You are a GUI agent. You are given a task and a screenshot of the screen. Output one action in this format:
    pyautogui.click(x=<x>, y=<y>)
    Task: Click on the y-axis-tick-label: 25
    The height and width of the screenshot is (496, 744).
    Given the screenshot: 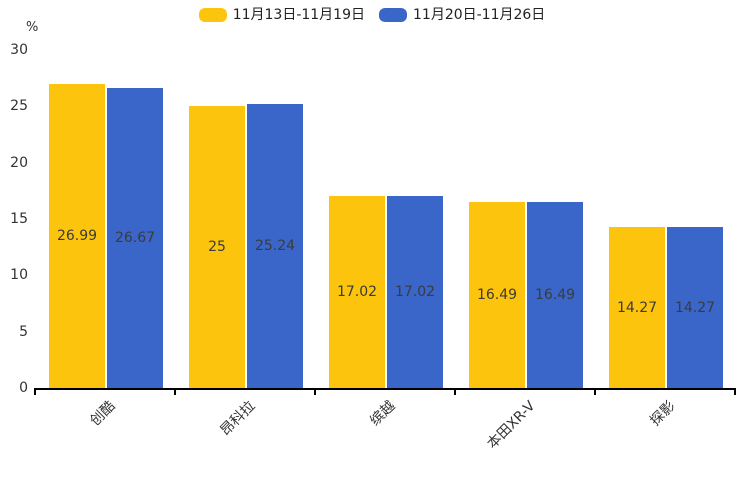 What is the action you would take?
    pyautogui.click(x=19, y=106)
    